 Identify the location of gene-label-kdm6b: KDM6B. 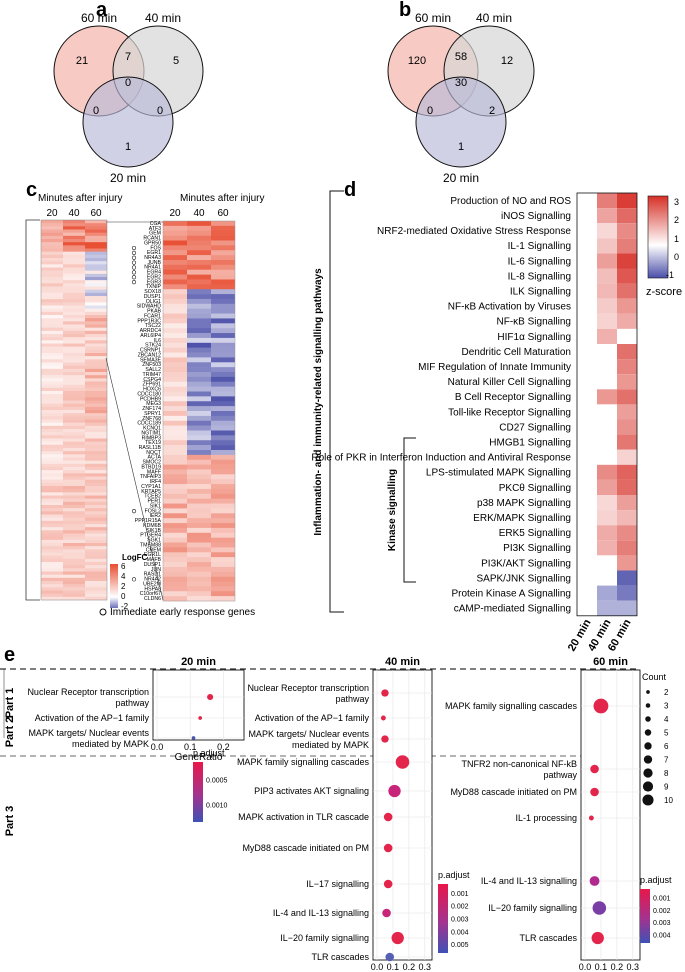
(152, 526).